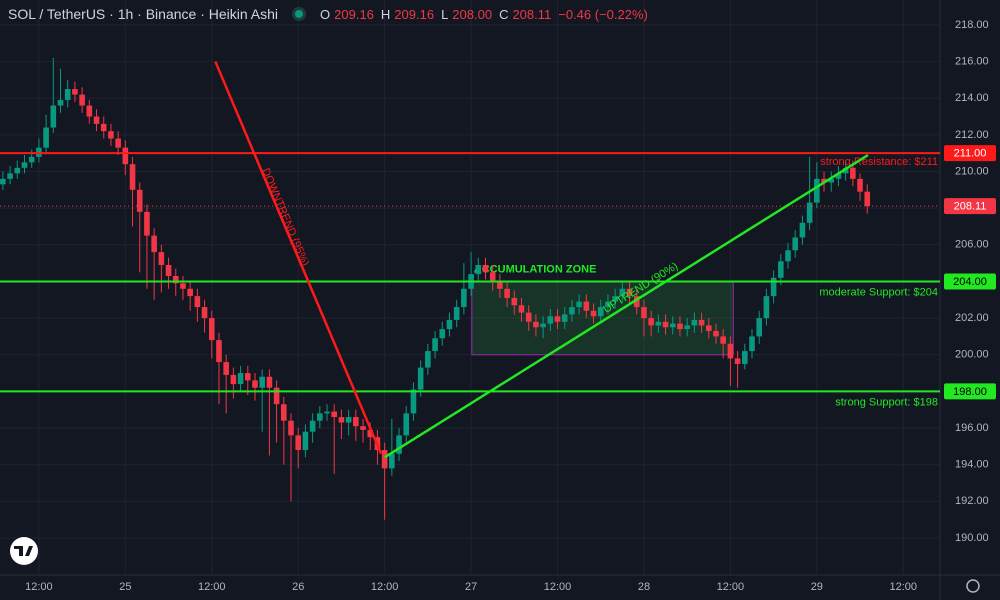 The image size is (1000, 600). Describe the element at coordinates (886, 402) in the screenshot. I see `level-label: strong Support: $198` at that location.